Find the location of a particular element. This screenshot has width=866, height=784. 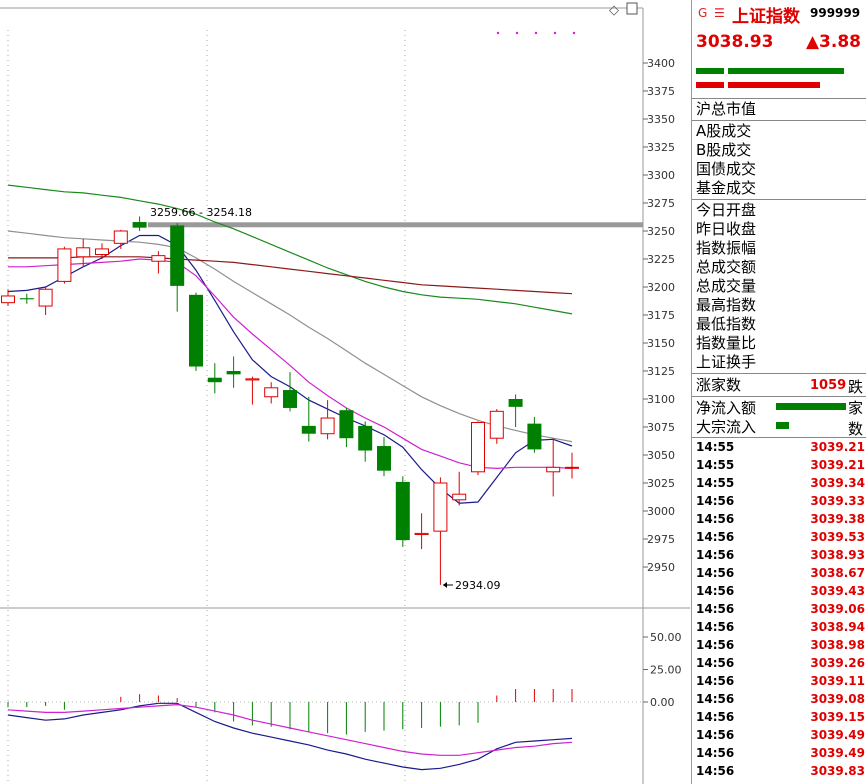

stat-label: A股成交 is located at coordinates (724, 131).